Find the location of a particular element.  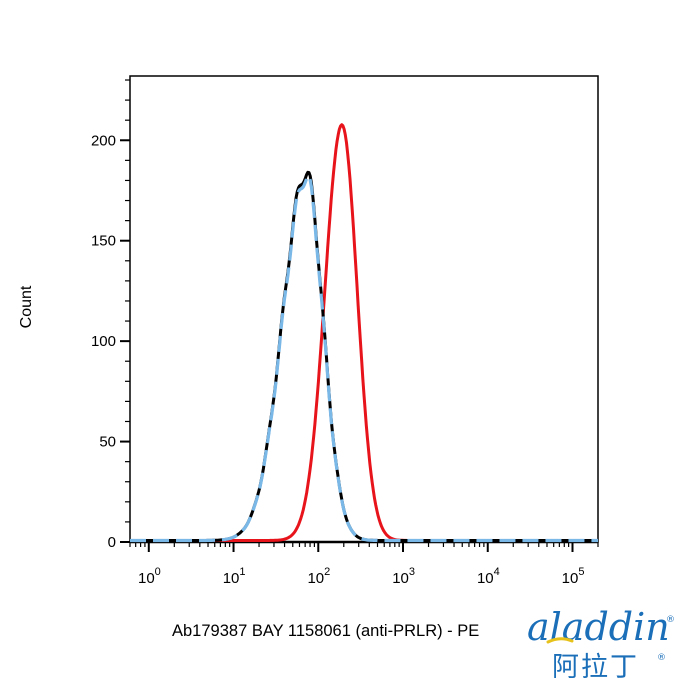

y-tick-label: 50 is located at coordinates (107, 442).